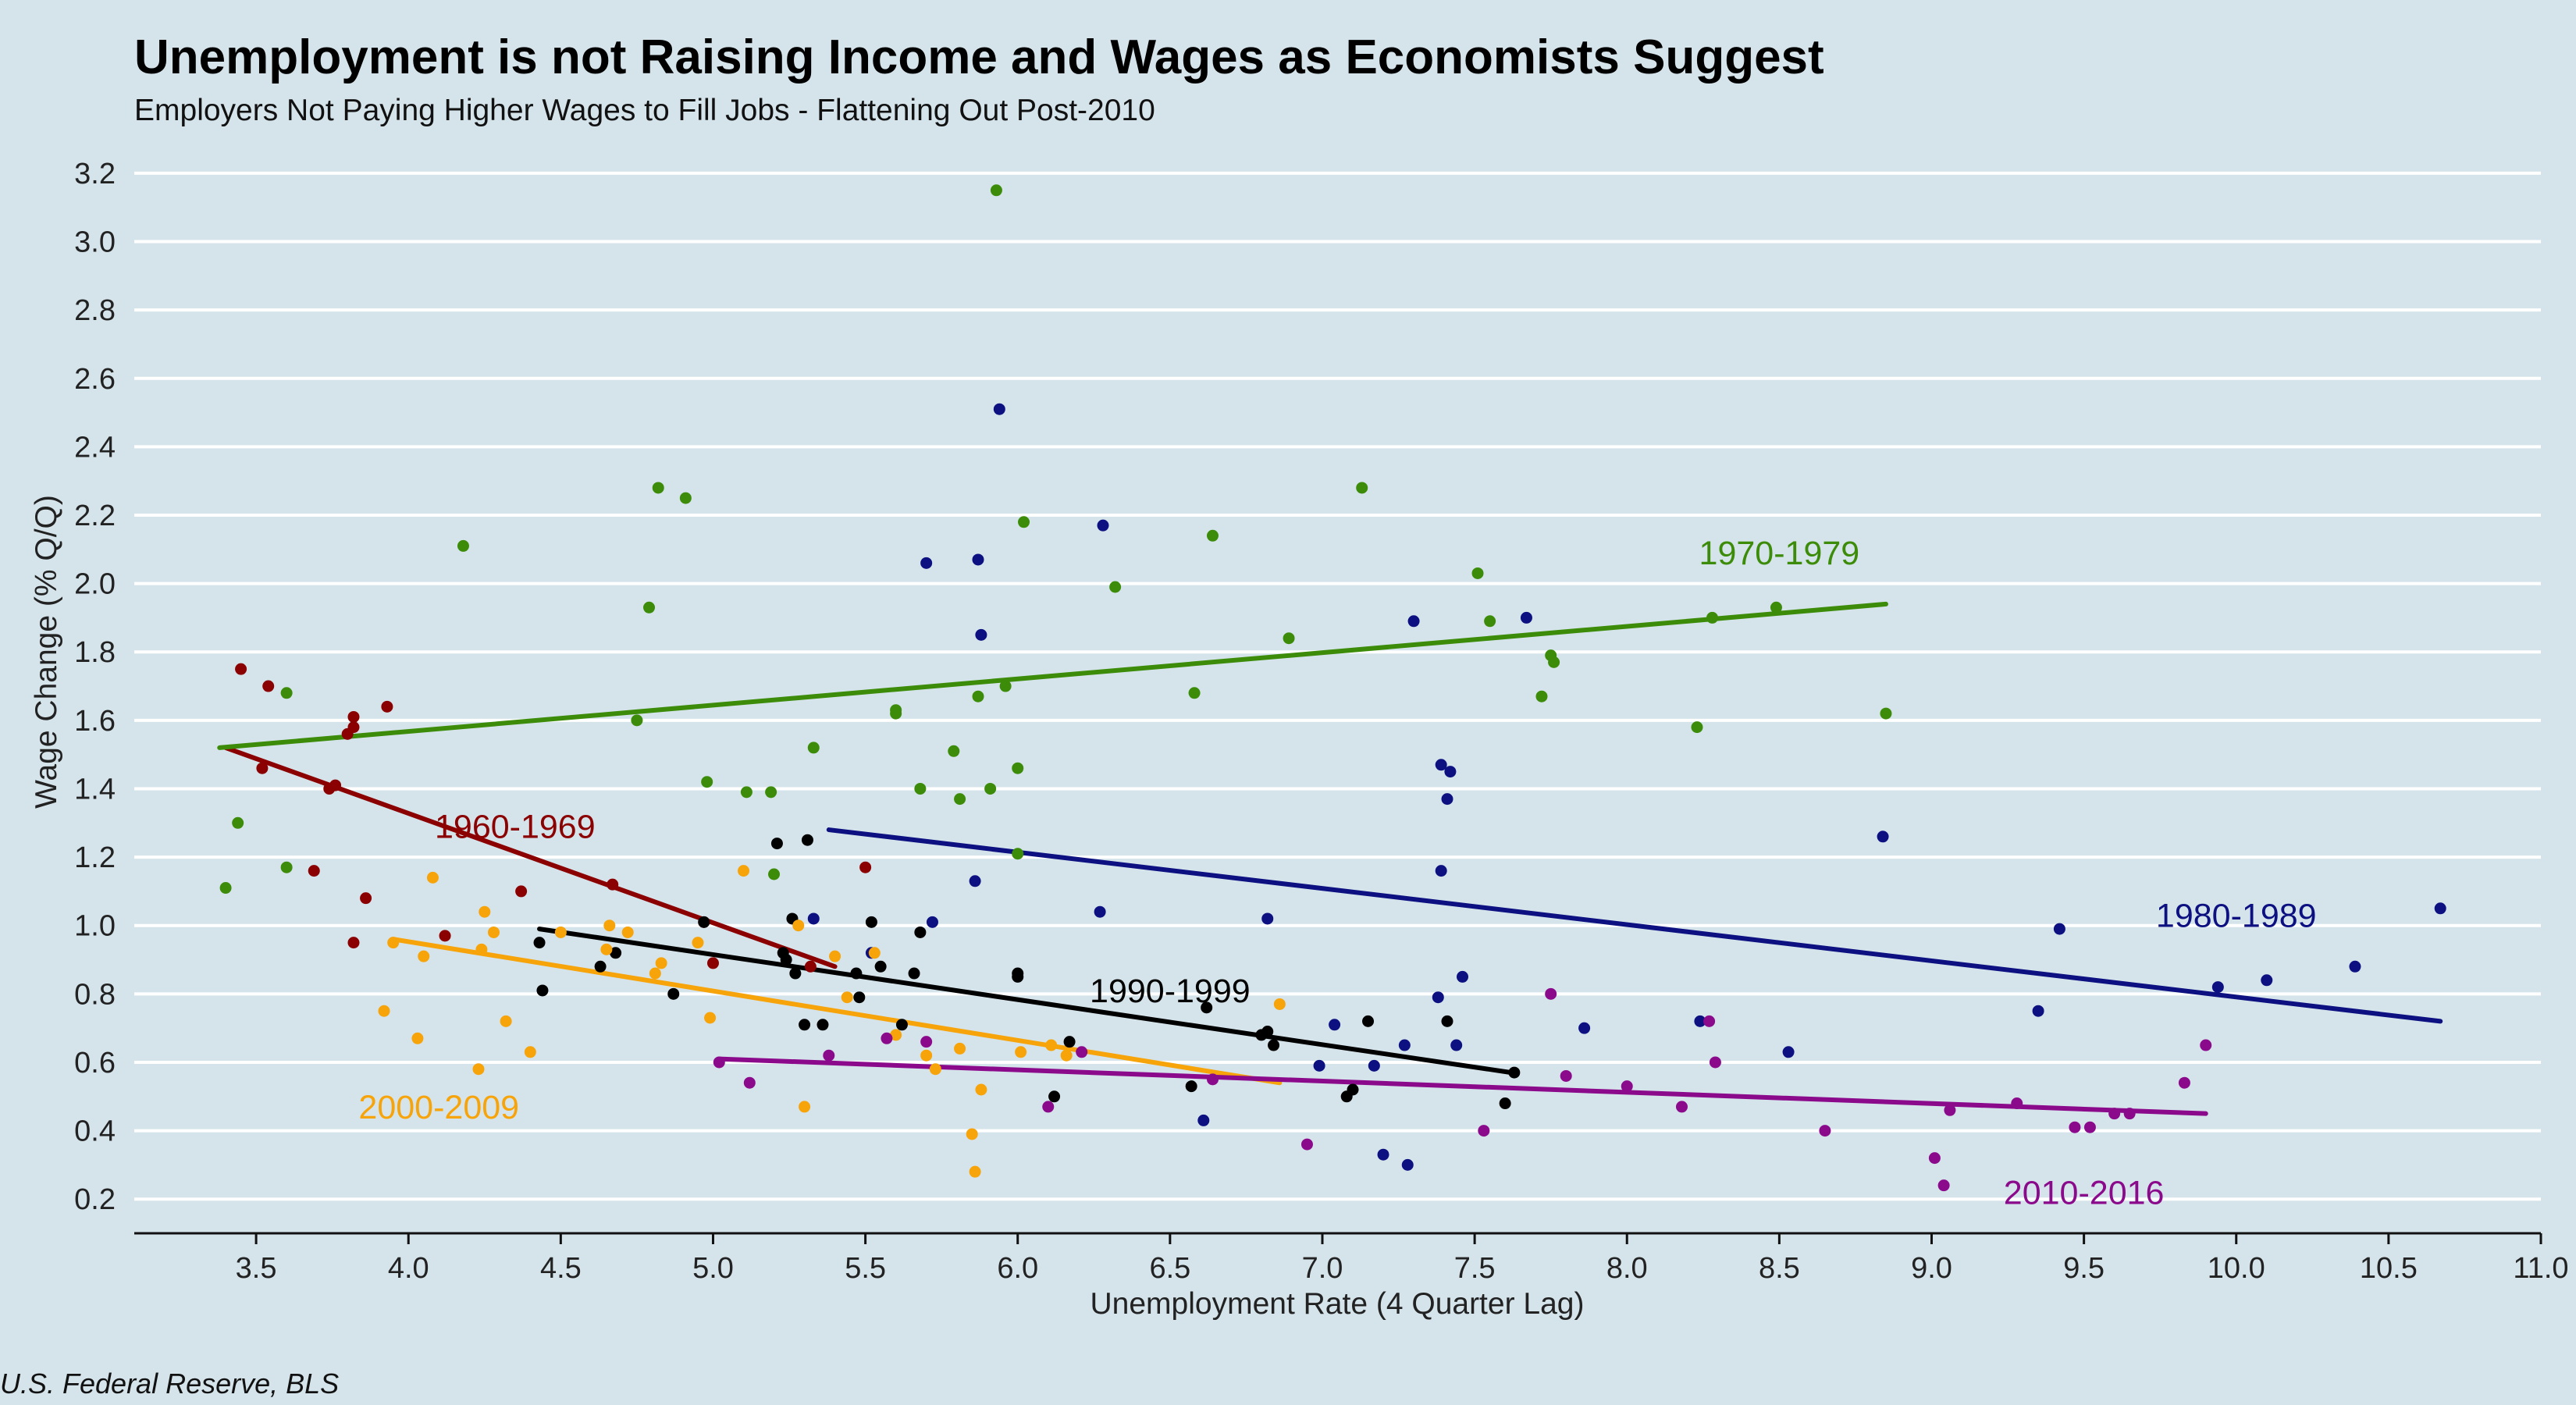  I want to click on series-label: 1960-1969, so click(515, 827).